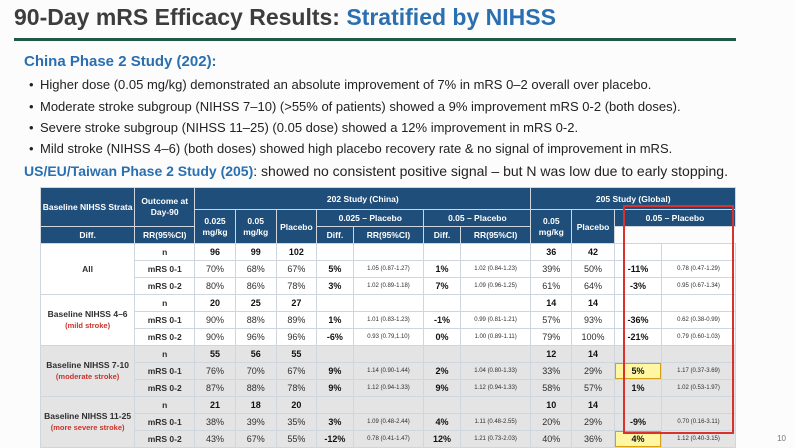  What do you see at coordinates (296, 320) in the screenshot?
I see `table-cell: 89%` at bounding box center [296, 320].